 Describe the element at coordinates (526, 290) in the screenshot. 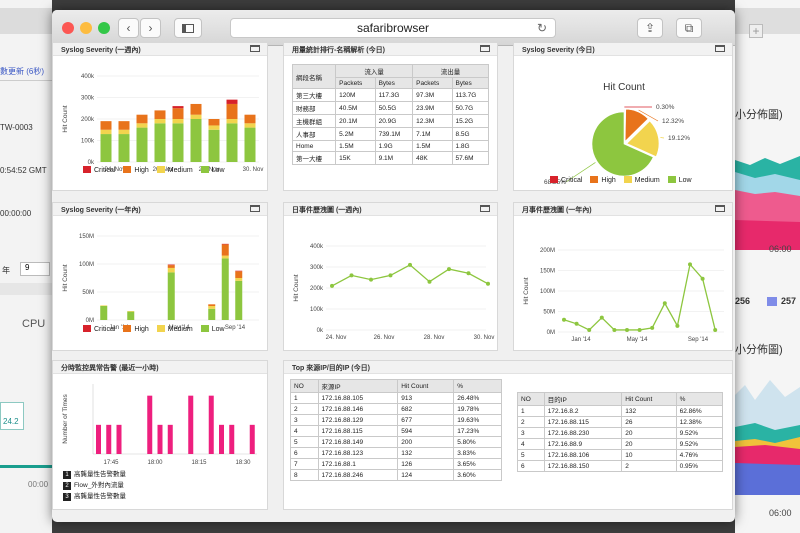

I see `y-axis-label: Hit Count` at that location.